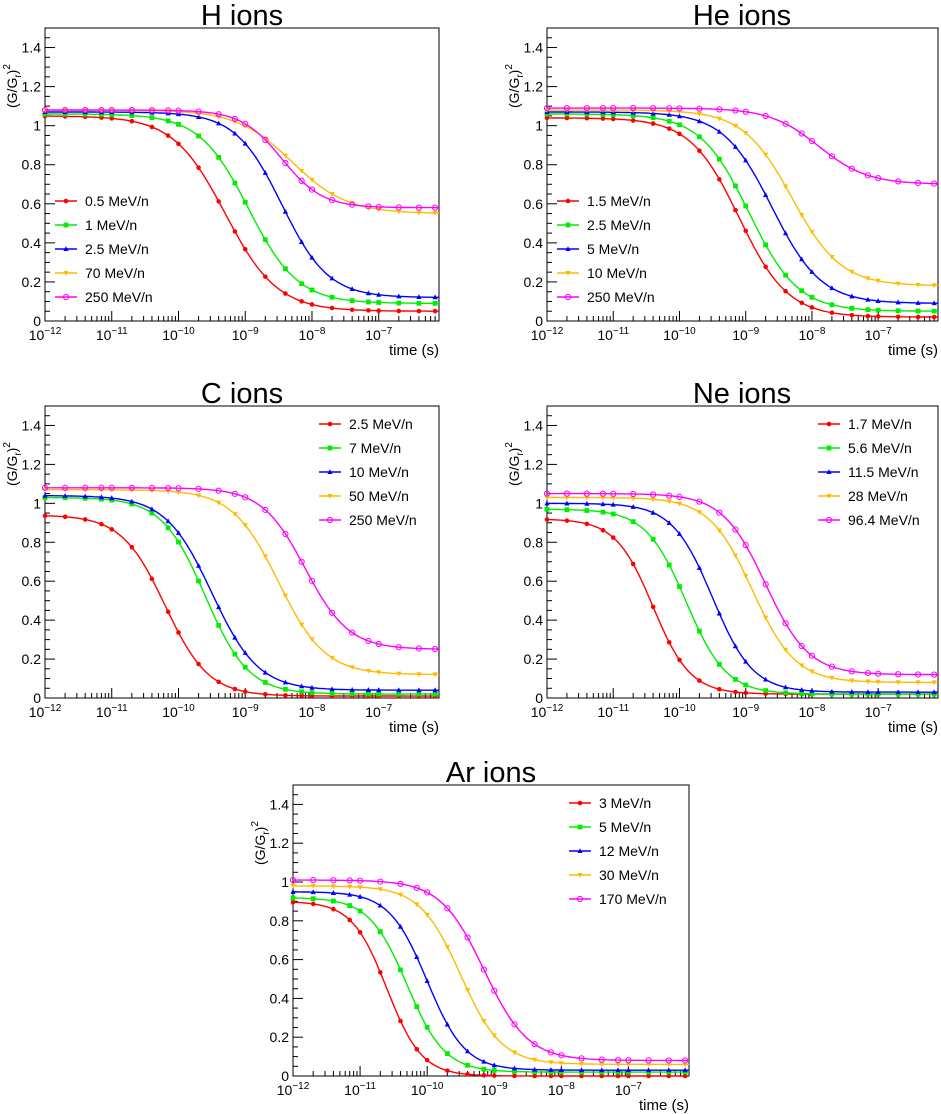 The image size is (941, 1114). I want to click on legend: 3 MeV/n 5 MeV/n 12 MeV/n 30 MeV/n 170 MeV/n, so click(618, 851).